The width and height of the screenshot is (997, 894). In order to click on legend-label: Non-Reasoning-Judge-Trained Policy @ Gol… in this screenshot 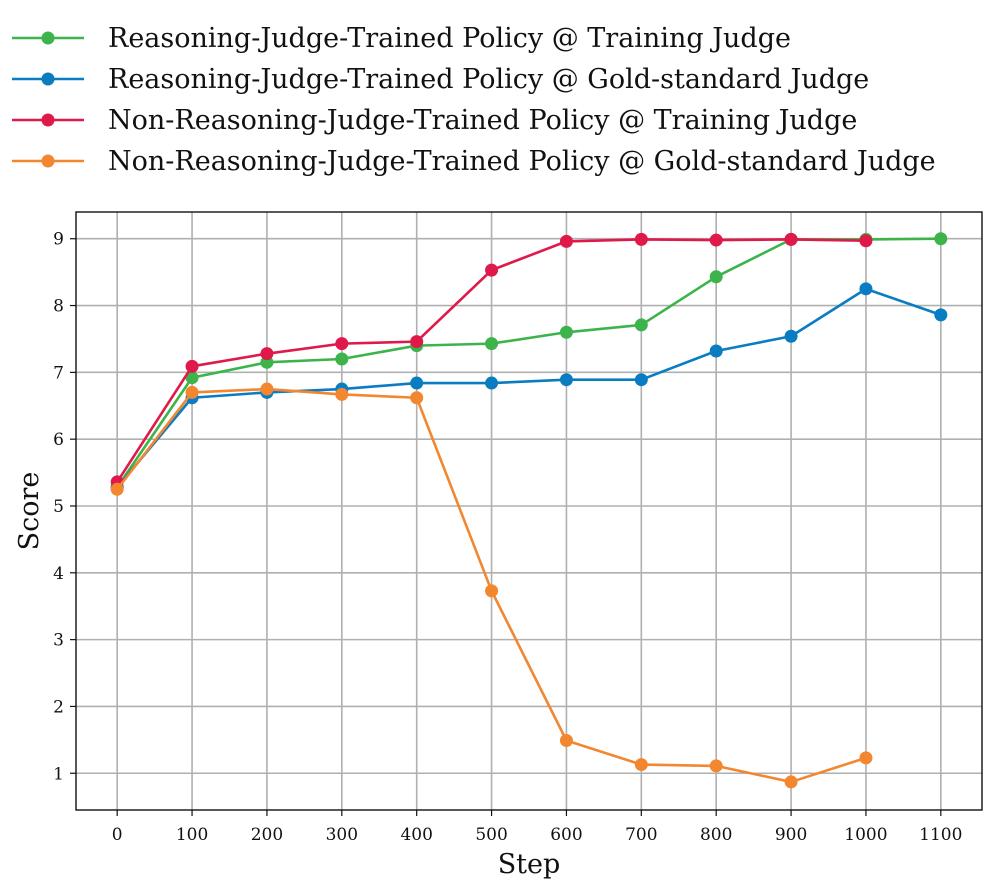, I will do `click(522, 161)`.